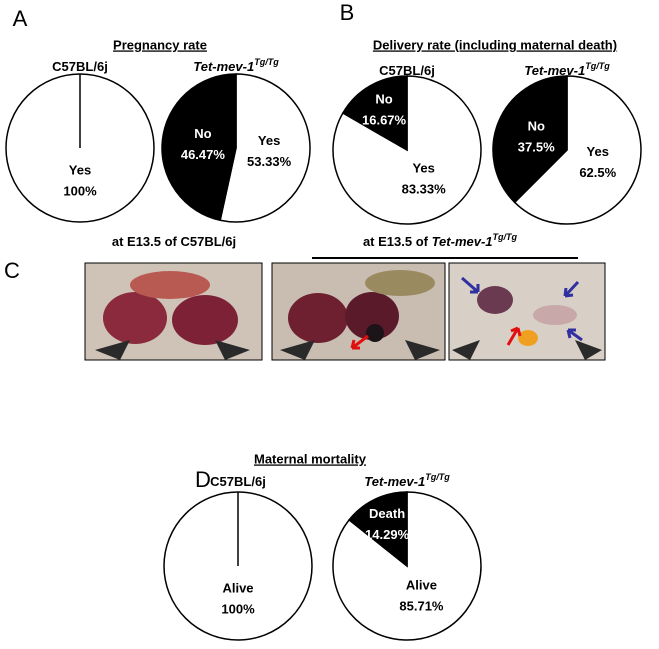  What do you see at coordinates (310, 458) in the screenshot?
I see `section-heading: Maternal mortality` at bounding box center [310, 458].